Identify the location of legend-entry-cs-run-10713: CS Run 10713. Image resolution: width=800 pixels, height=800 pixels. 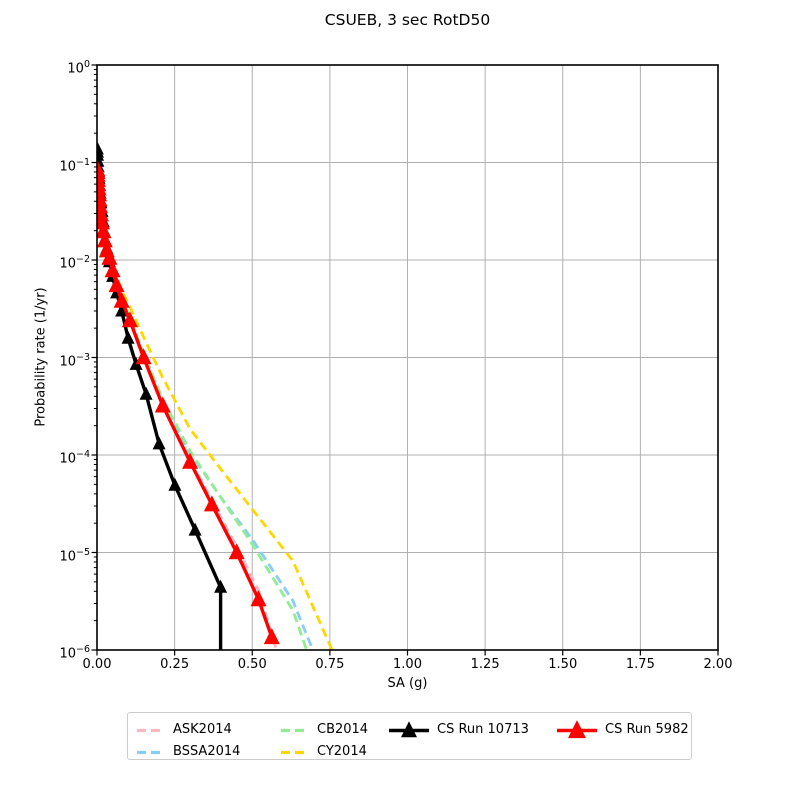
(459, 730).